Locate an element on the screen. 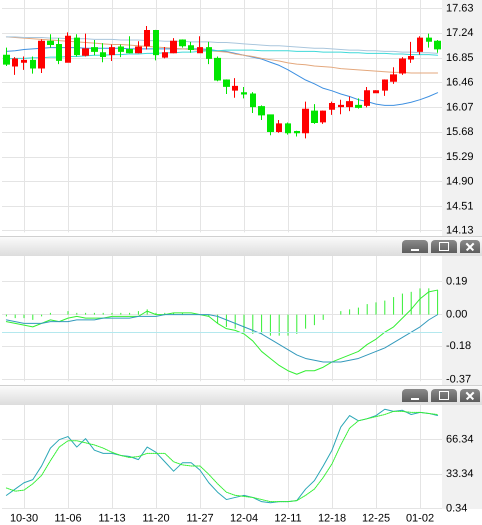 The image size is (482, 525). x-tick-label: 11-06 is located at coordinates (68, 518).